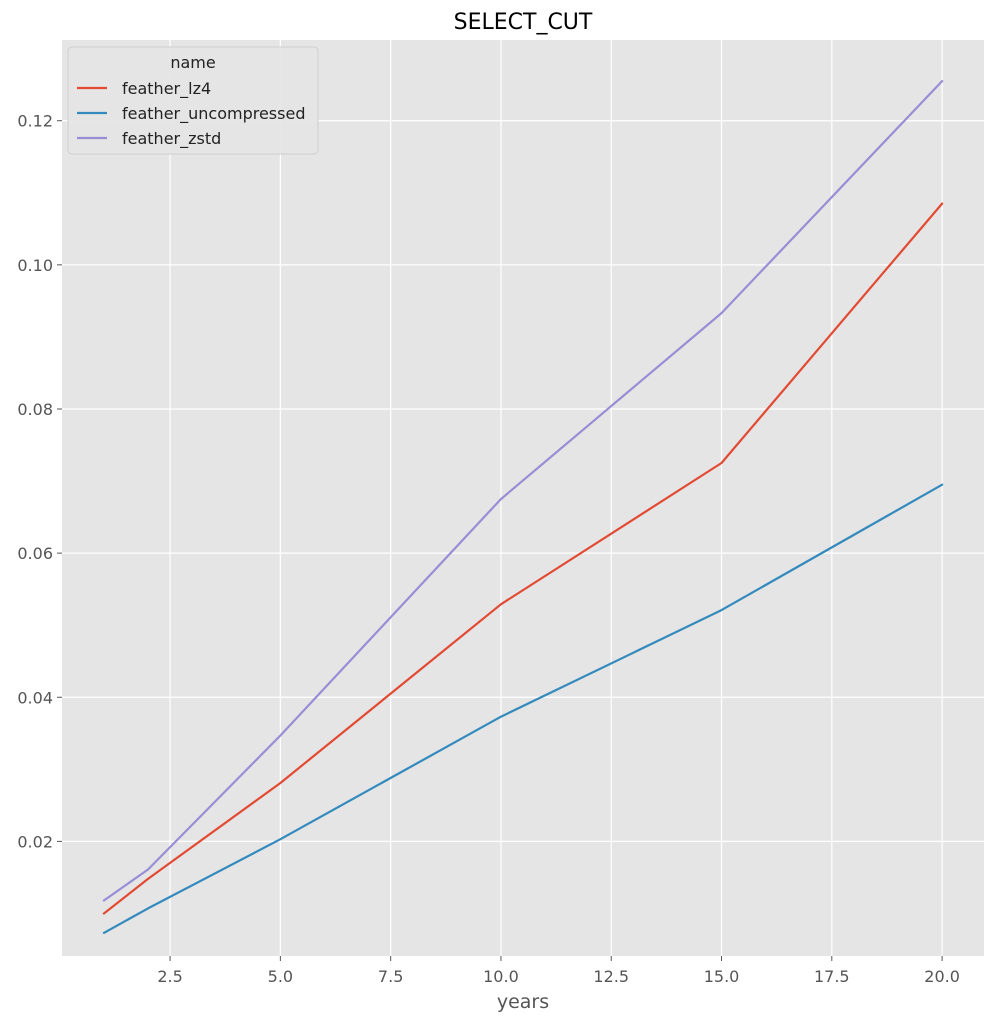 This screenshot has height=1024, width=996. What do you see at coordinates (523, 1002) in the screenshot?
I see `x-axis-title: years` at bounding box center [523, 1002].